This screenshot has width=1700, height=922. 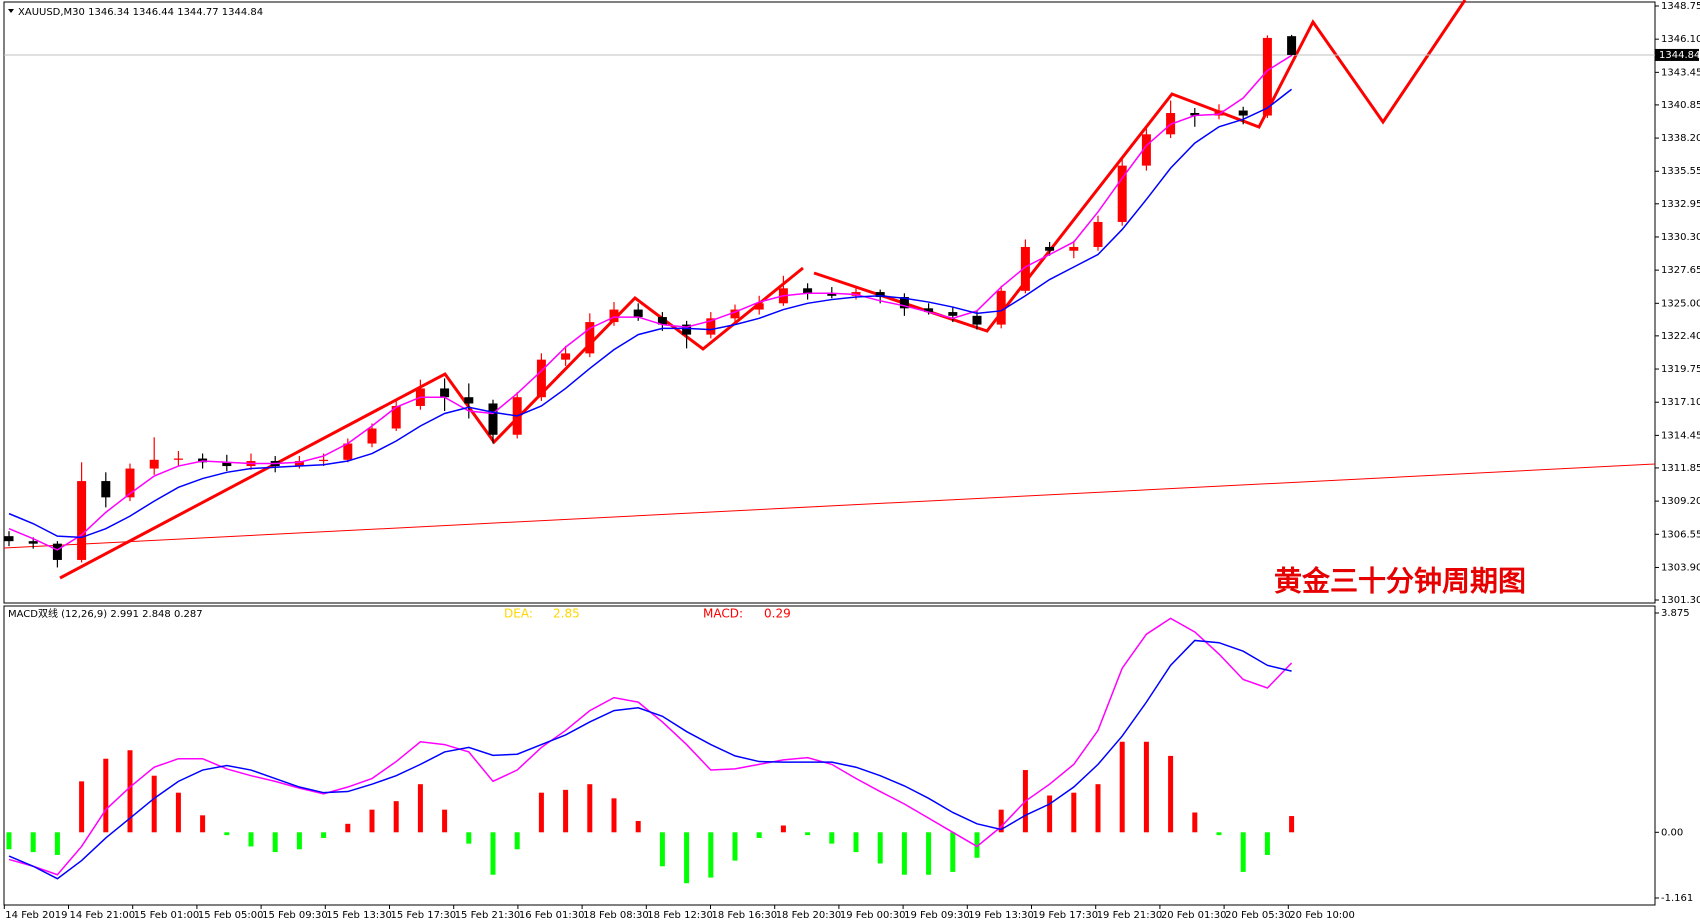 What do you see at coordinates (566, 614) in the screenshot?
I see `dea-value: 2.85` at bounding box center [566, 614].